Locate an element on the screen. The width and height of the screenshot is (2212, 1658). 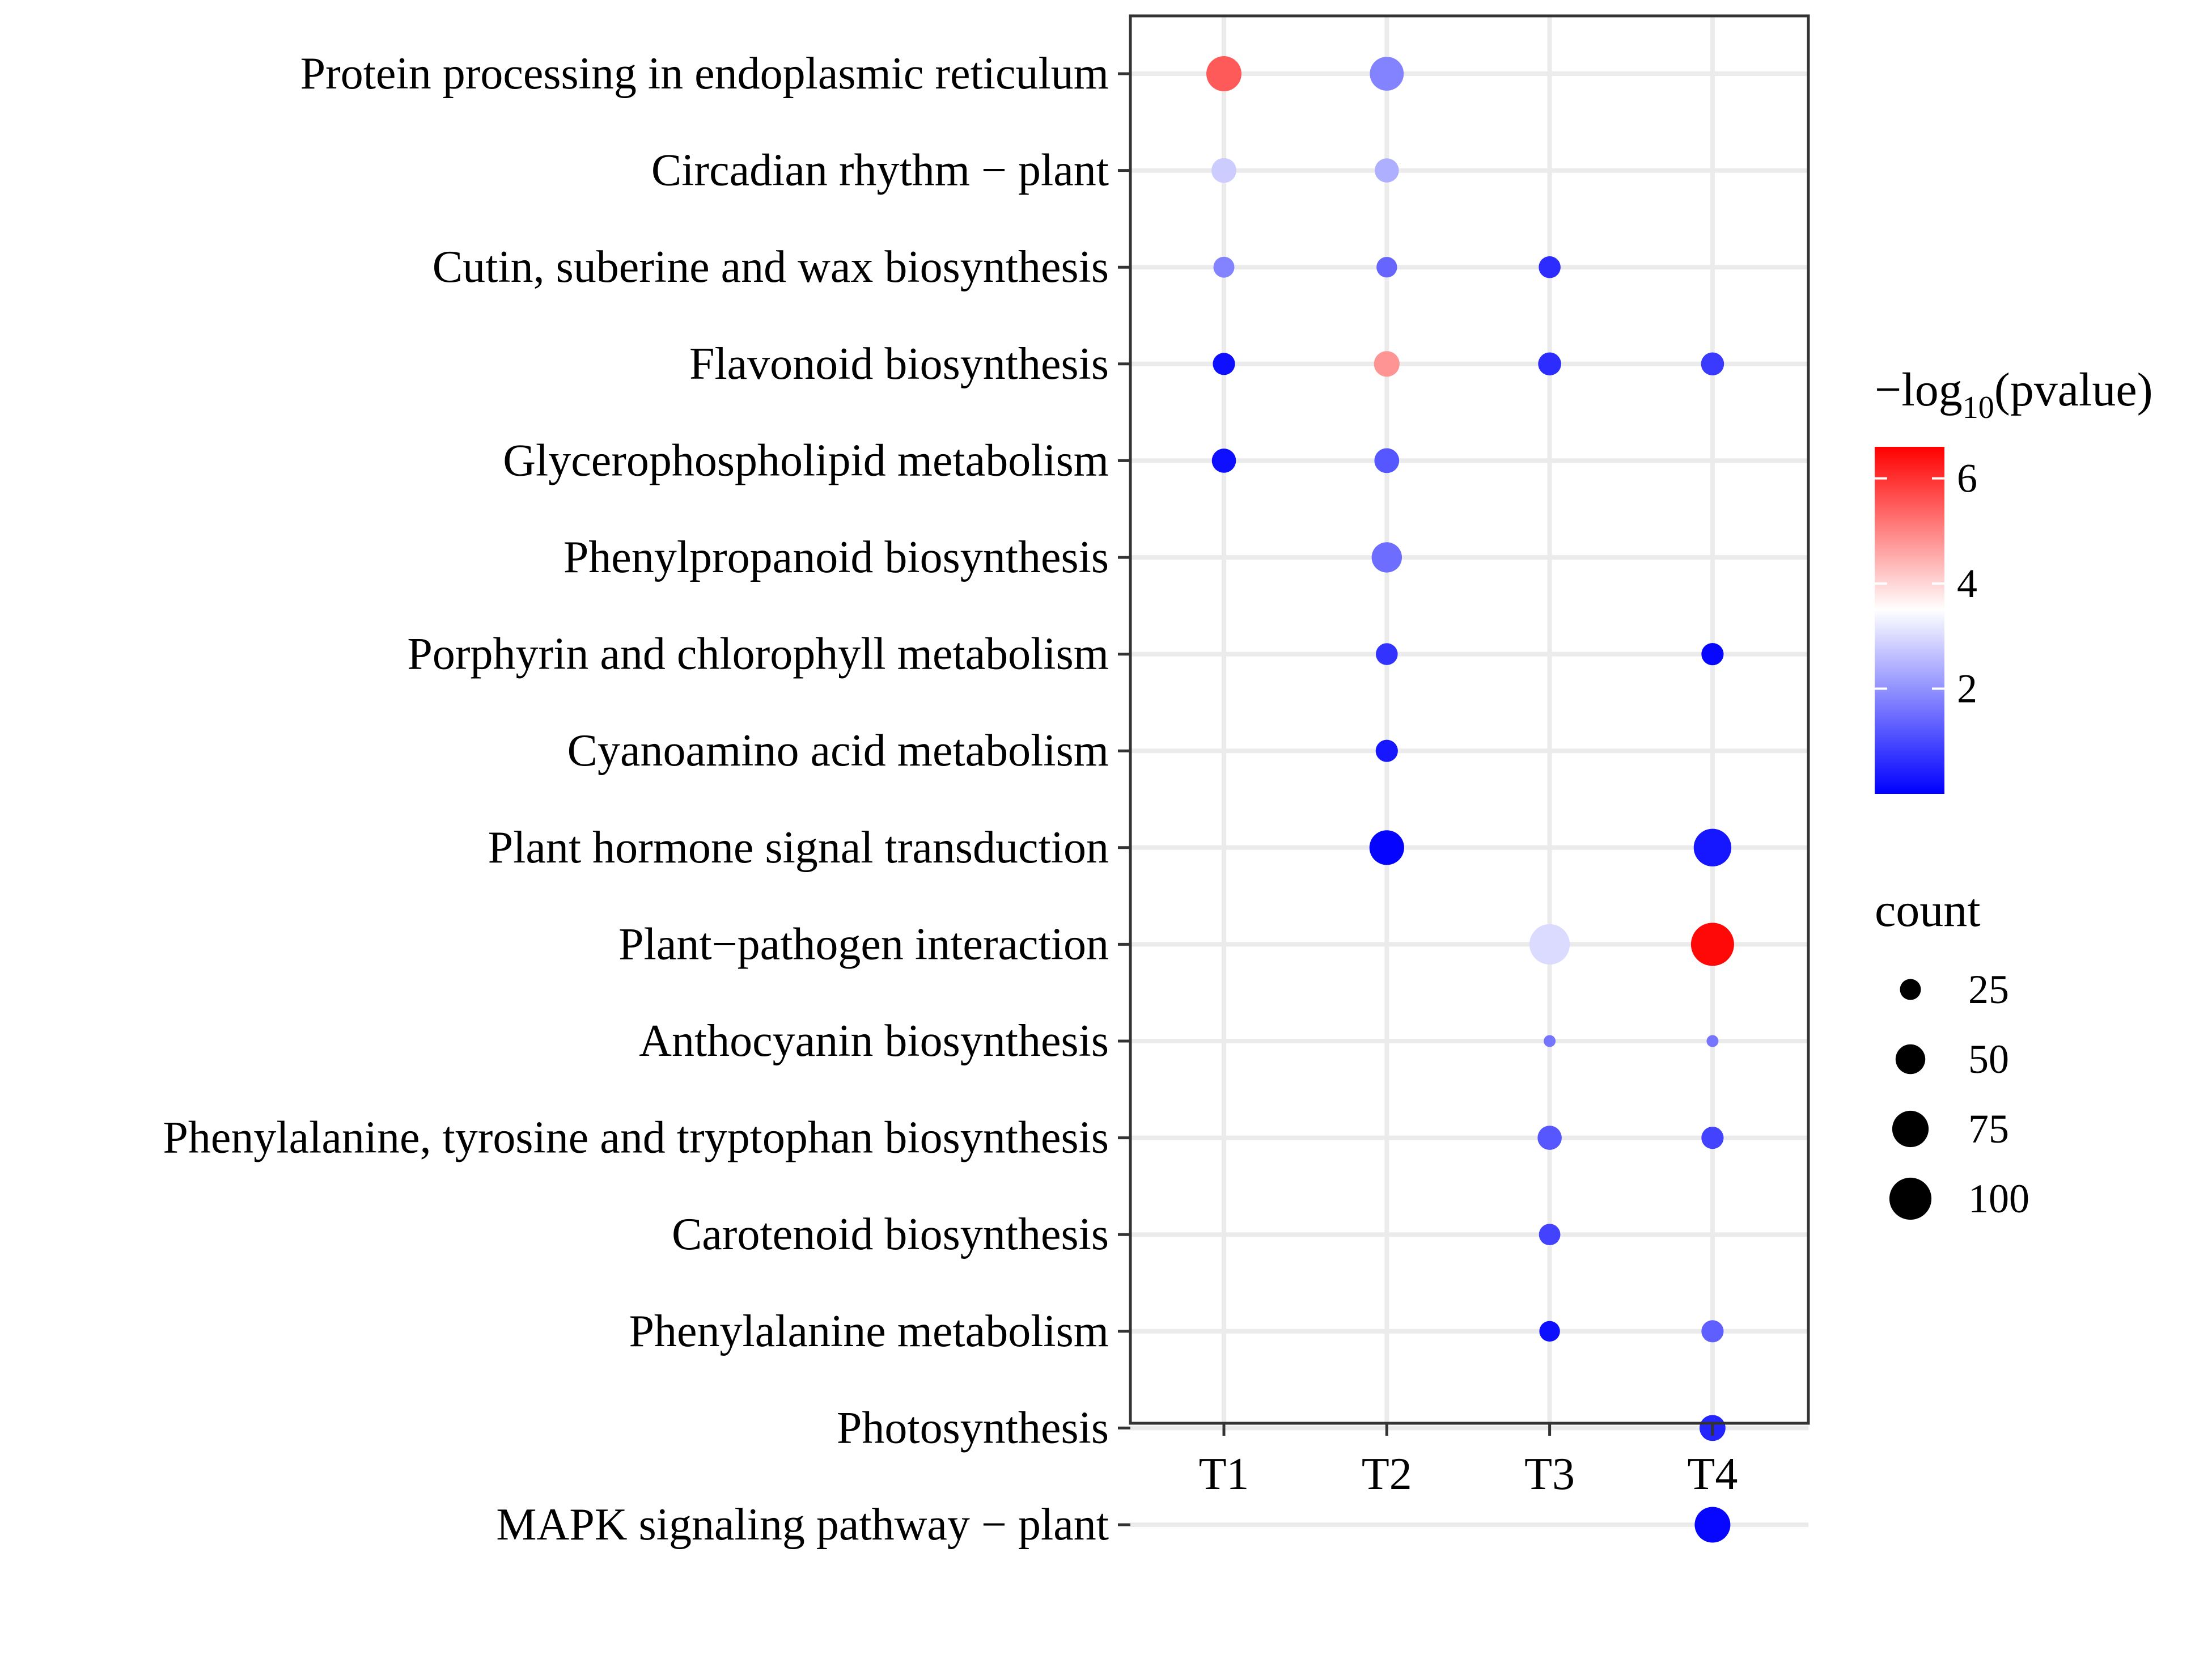
size-legend-label: 25 is located at coordinates (1988, 989).